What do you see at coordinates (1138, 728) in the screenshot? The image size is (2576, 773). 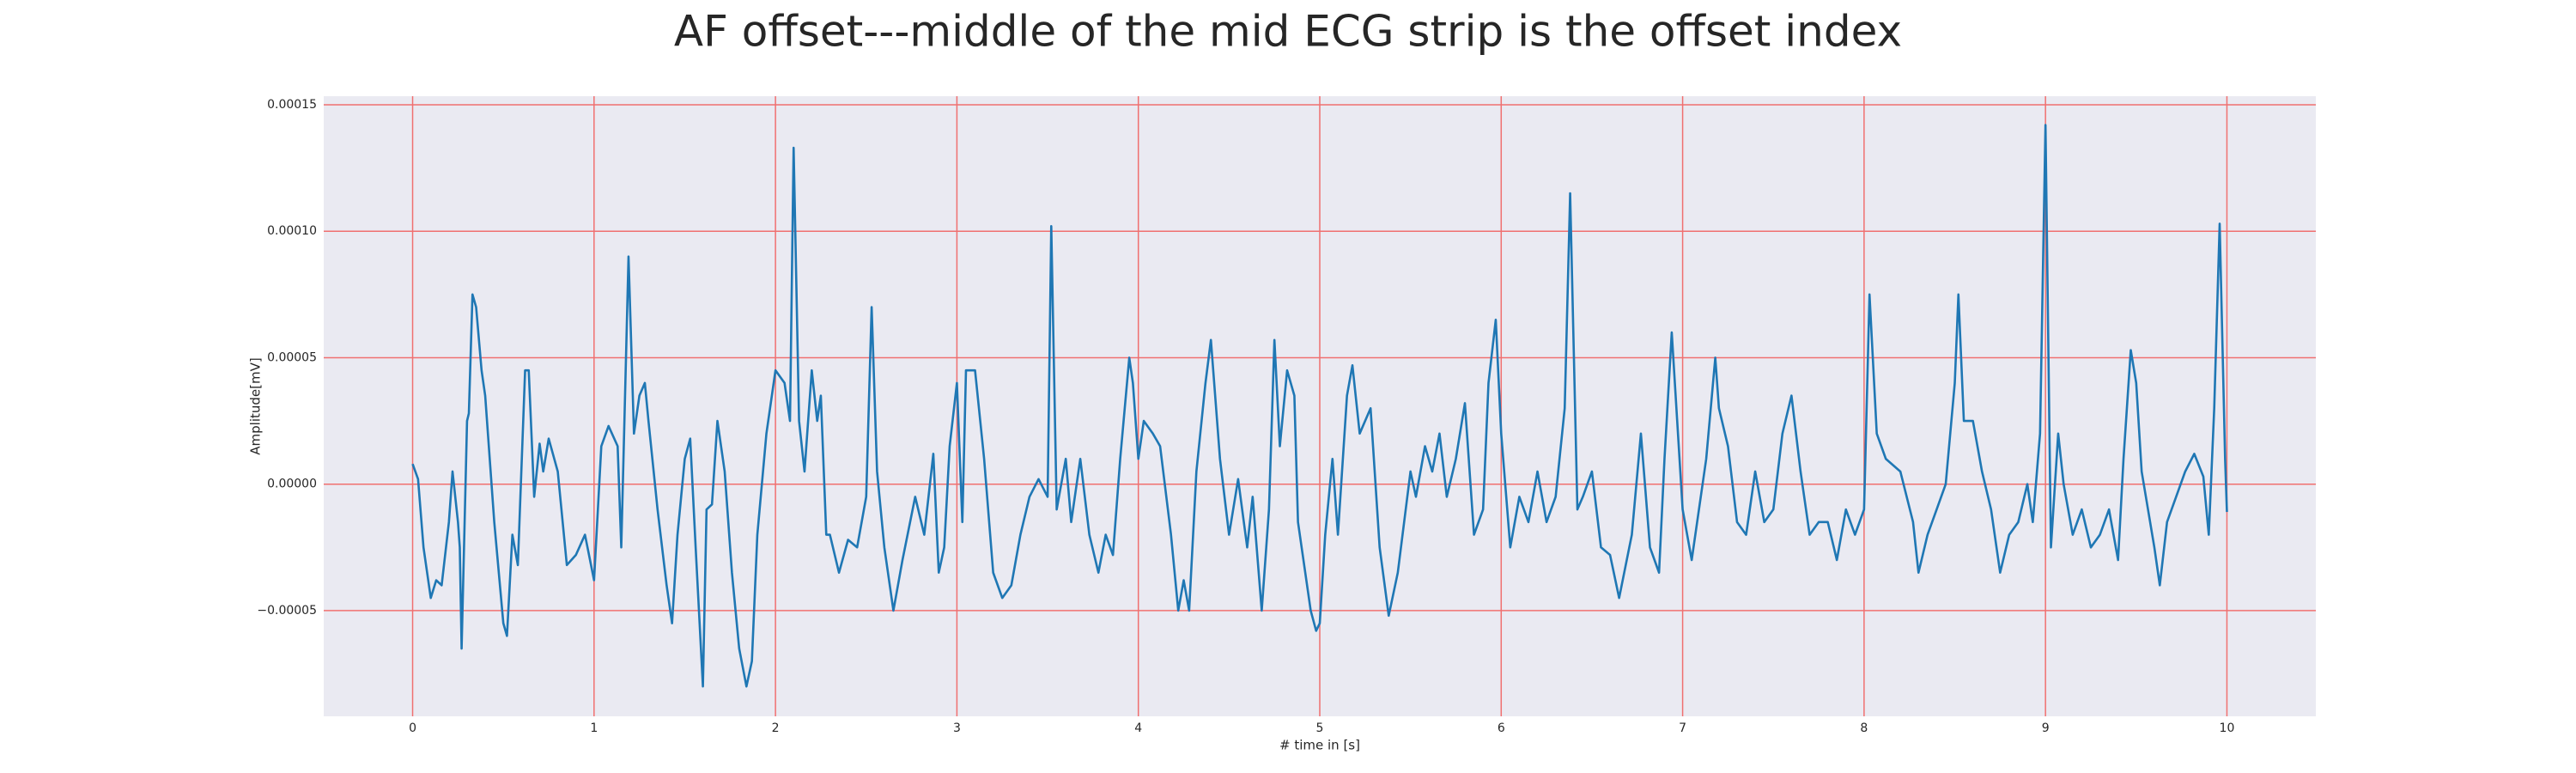 I see `x-tick-label: 4` at bounding box center [1138, 728].